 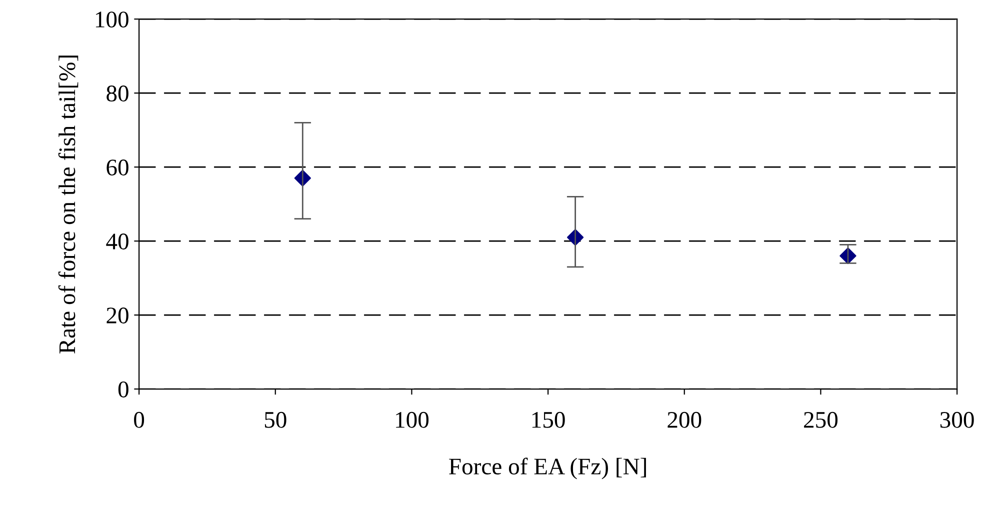 I want to click on x-tick-label: 150, so click(x=548, y=420).